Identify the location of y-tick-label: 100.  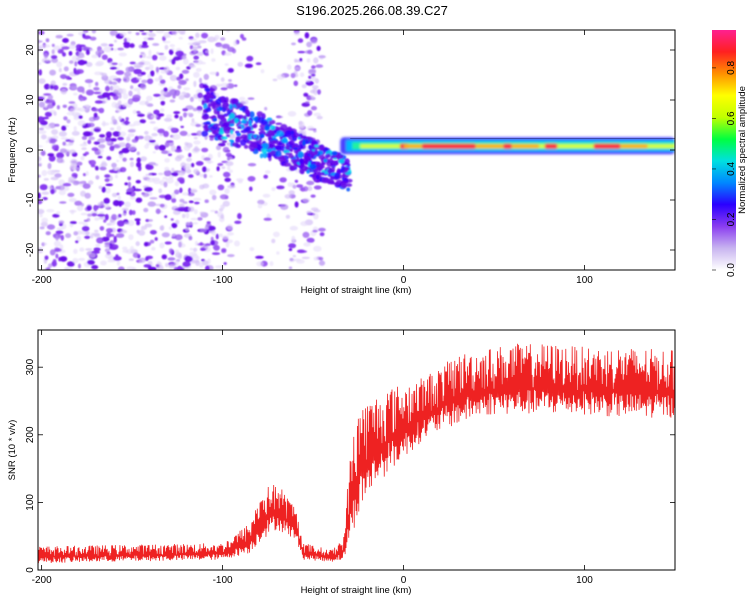
(30, 502).